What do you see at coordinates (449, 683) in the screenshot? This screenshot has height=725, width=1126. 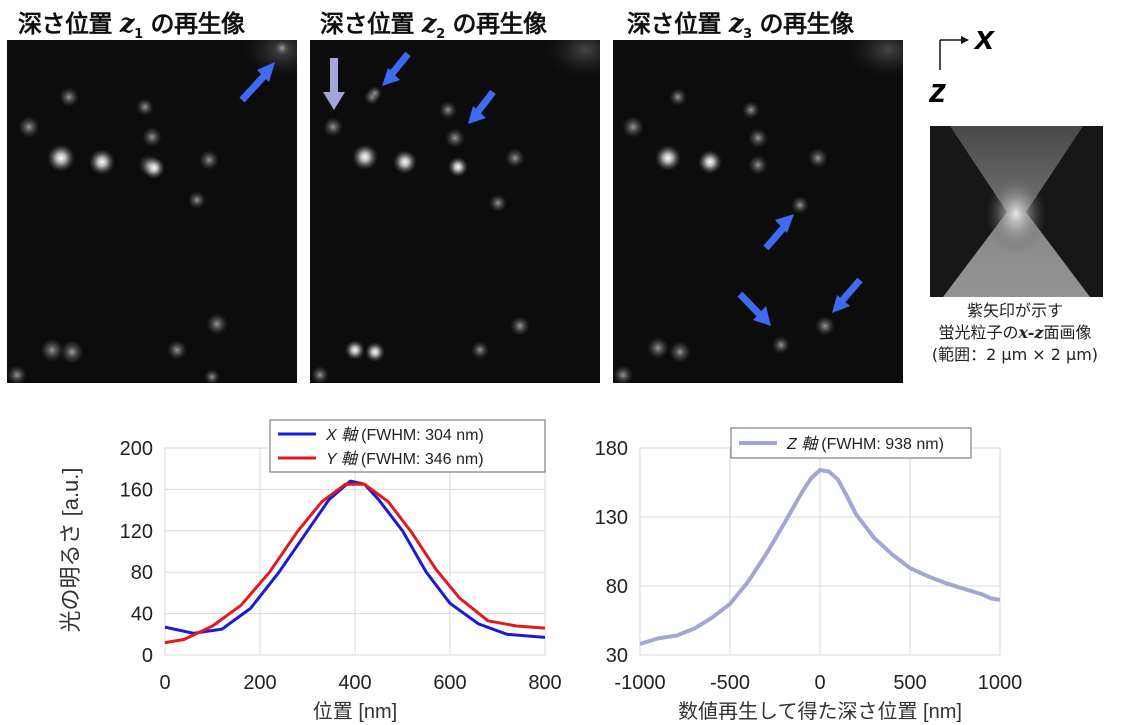 I see `x-tick-label: 600` at bounding box center [449, 683].